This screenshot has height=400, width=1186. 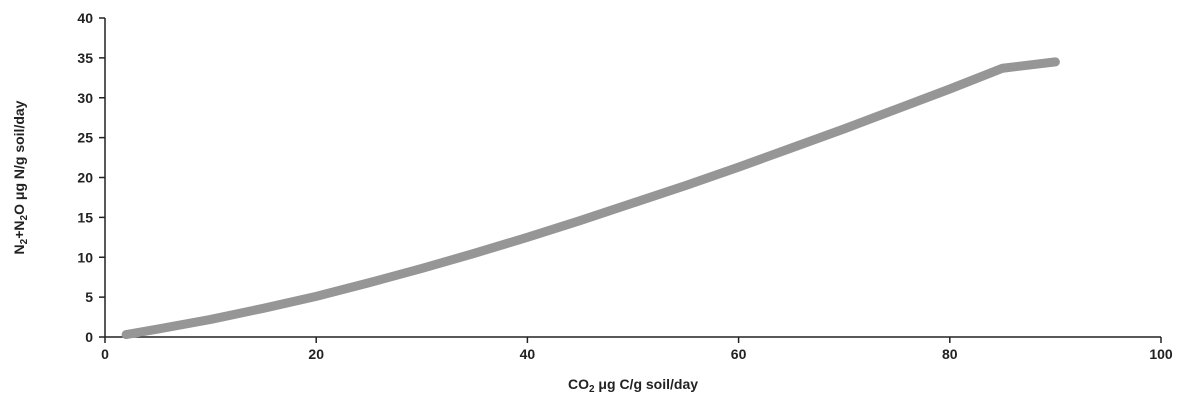 I want to click on y-tick-label-2: 10, so click(x=85, y=257).